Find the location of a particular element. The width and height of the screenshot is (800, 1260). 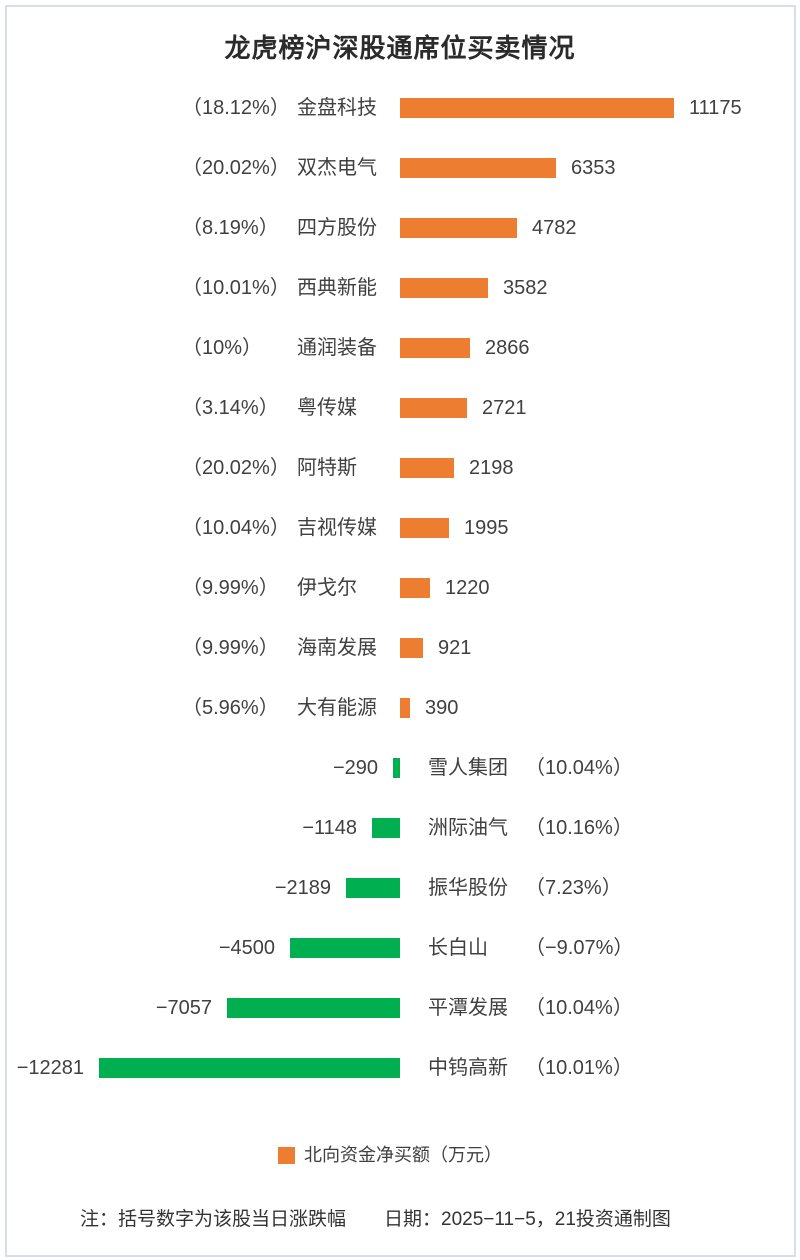

pct-change-label: （8.19%） is located at coordinates (230, 228).